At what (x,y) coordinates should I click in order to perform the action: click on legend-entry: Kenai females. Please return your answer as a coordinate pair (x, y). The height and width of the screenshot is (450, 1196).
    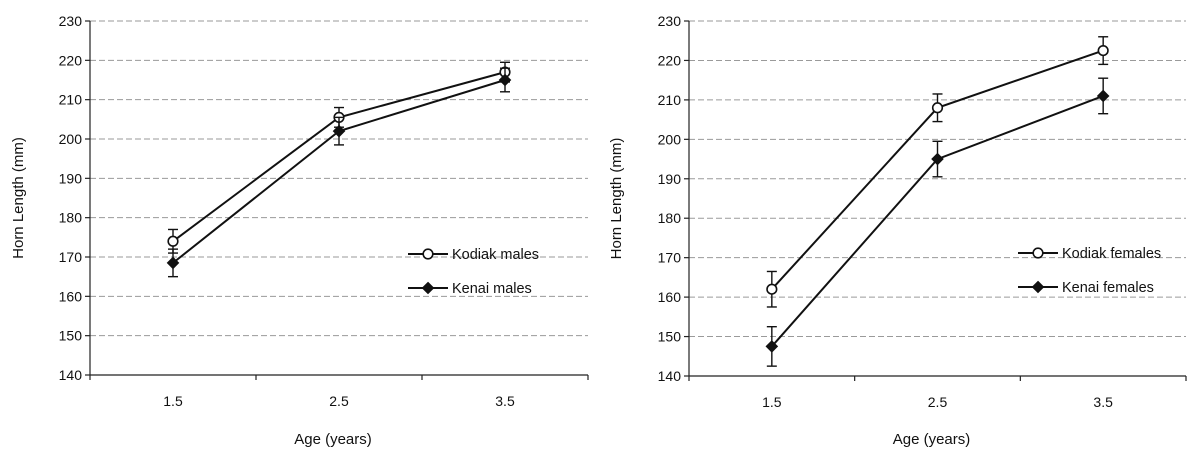
    Looking at the image, I should click on (1086, 288).